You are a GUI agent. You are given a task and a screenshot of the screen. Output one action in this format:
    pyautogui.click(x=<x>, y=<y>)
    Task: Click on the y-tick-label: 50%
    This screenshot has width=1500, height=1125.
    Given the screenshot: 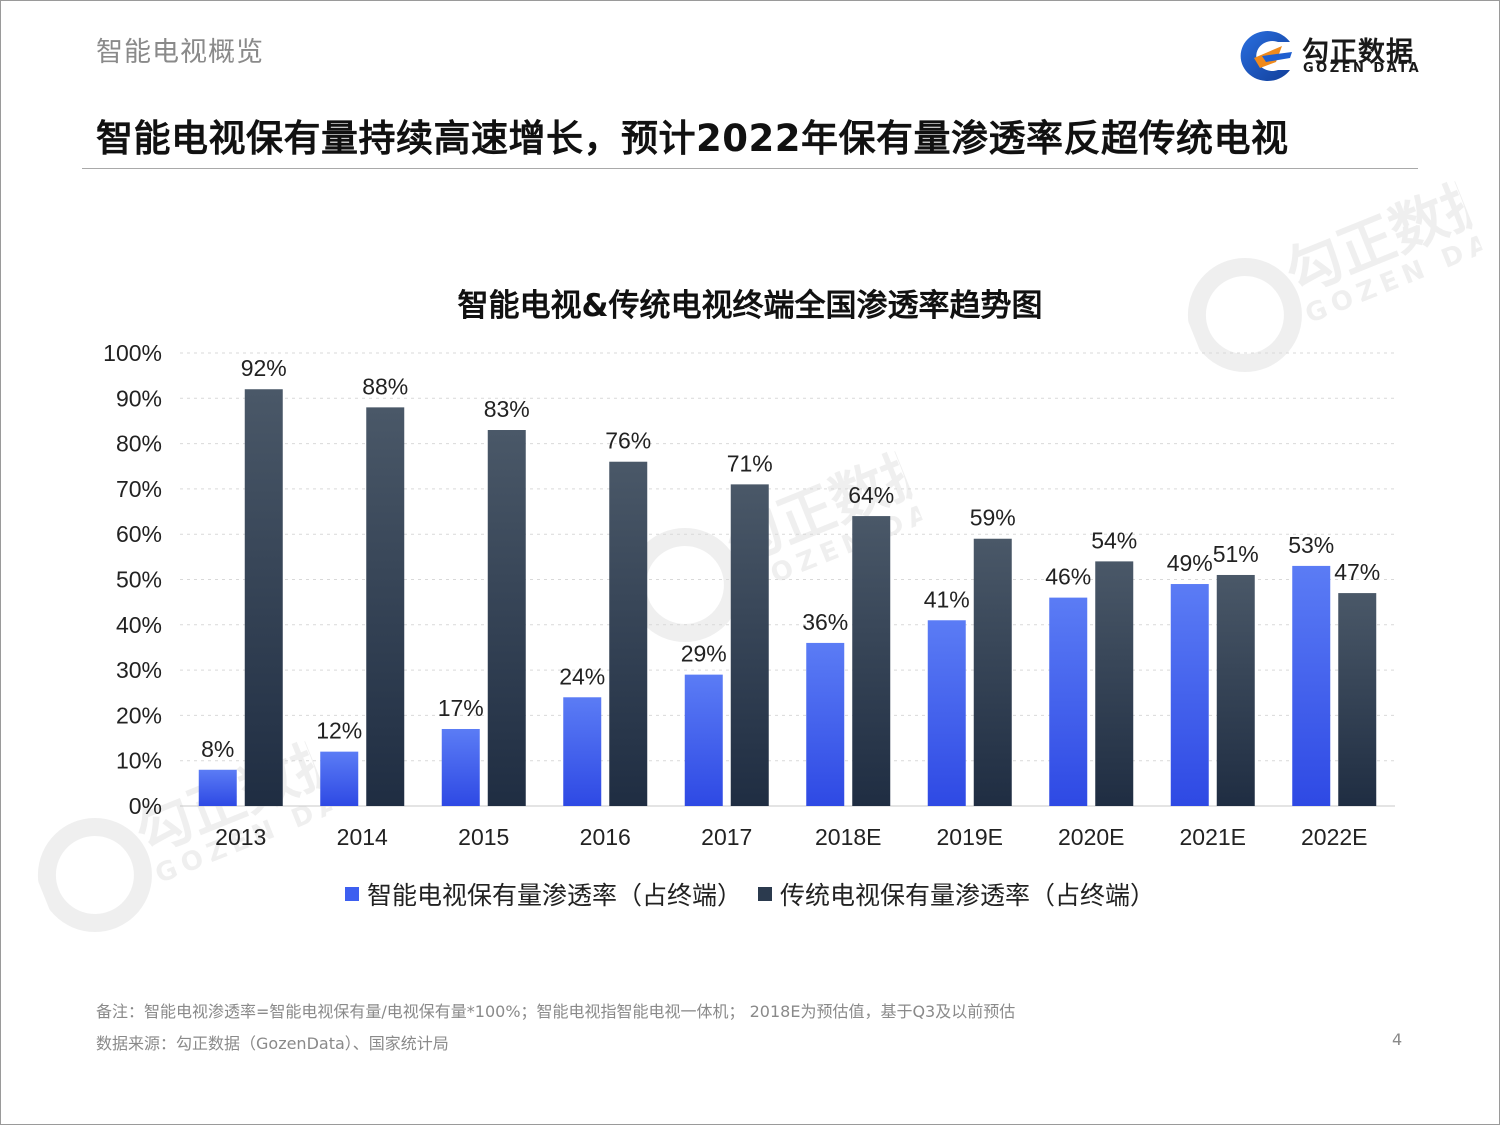 What is the action you would take?
    pyautogui.click(x=139, y=580)
    